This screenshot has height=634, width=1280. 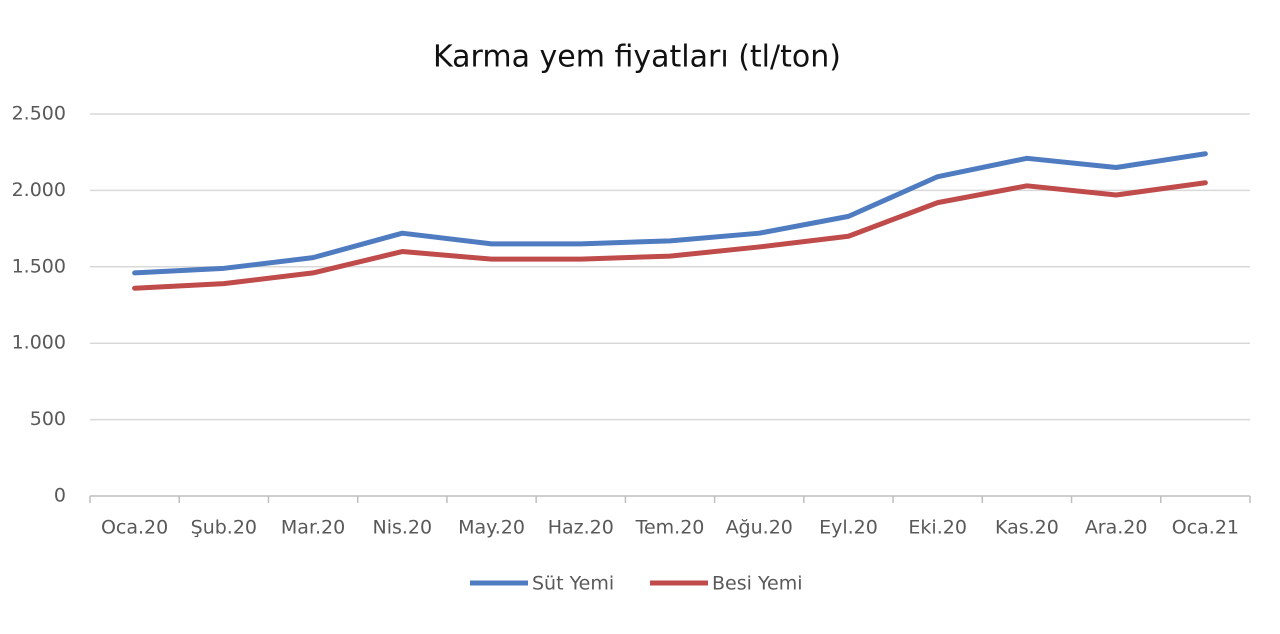 What do you see at coordinates (1116, 528) in the screenshot?
I see `x-tick-label: Ara.20` at bounding box center [1116, 528].